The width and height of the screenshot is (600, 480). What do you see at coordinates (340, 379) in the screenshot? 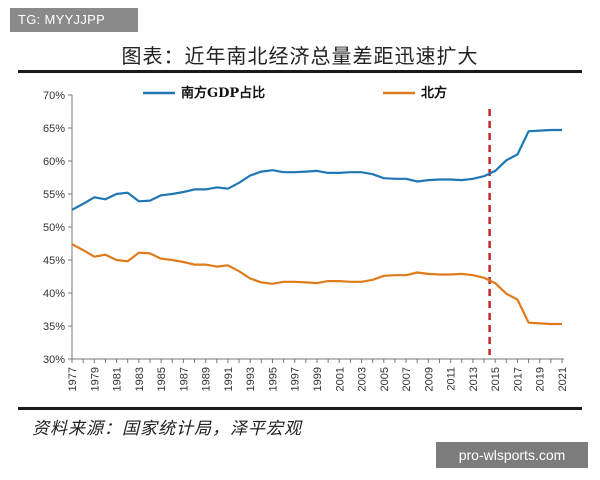
I see `x-tick-label: 2001` at bounding box center [340, 379].